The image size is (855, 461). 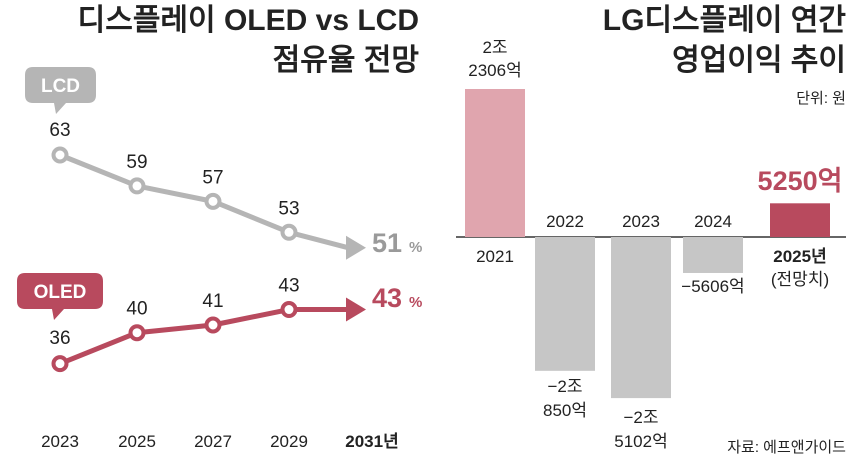 I want to click on line-x-tick-2025: 2025, so click(x=137, y=441).